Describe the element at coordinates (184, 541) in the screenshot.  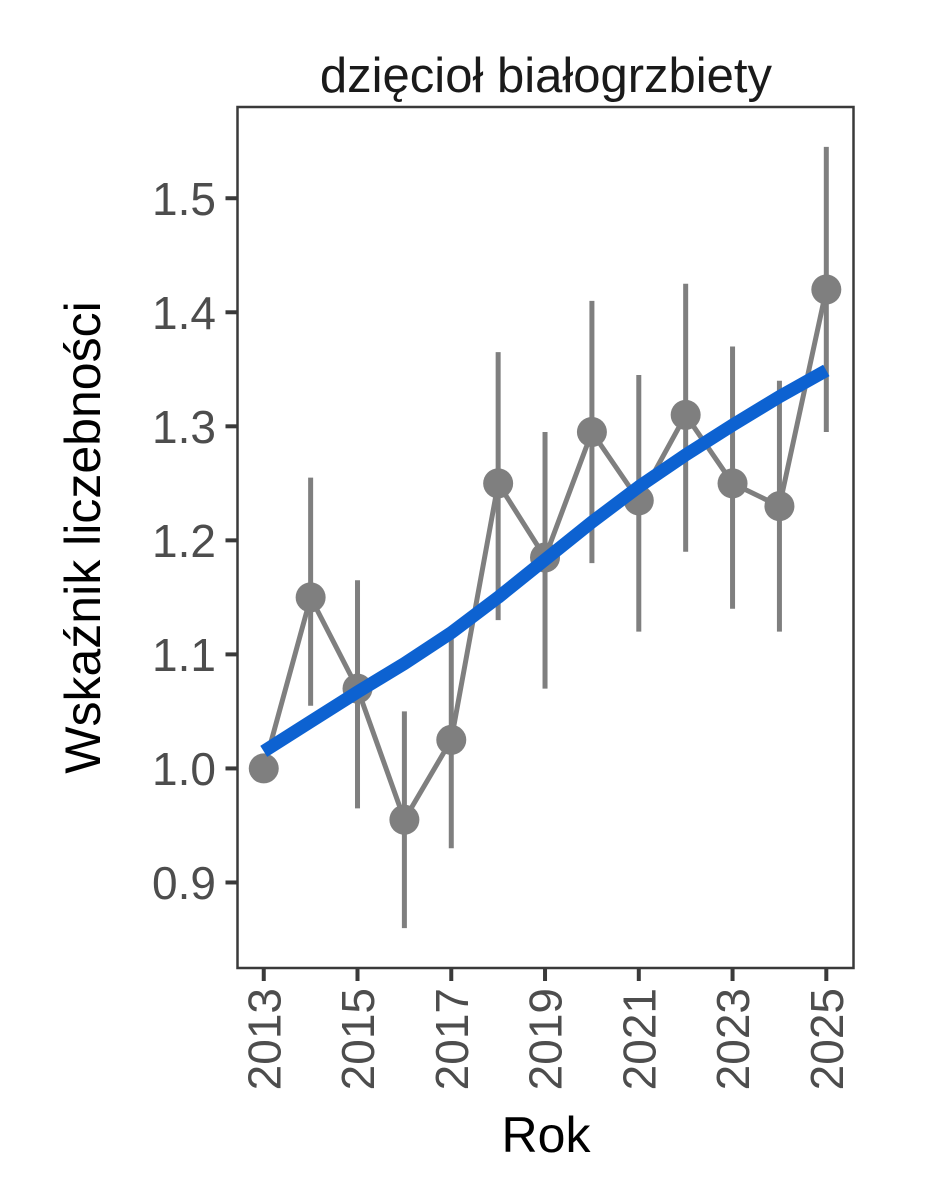
I see `y-tick-label: 1.2` at that location.